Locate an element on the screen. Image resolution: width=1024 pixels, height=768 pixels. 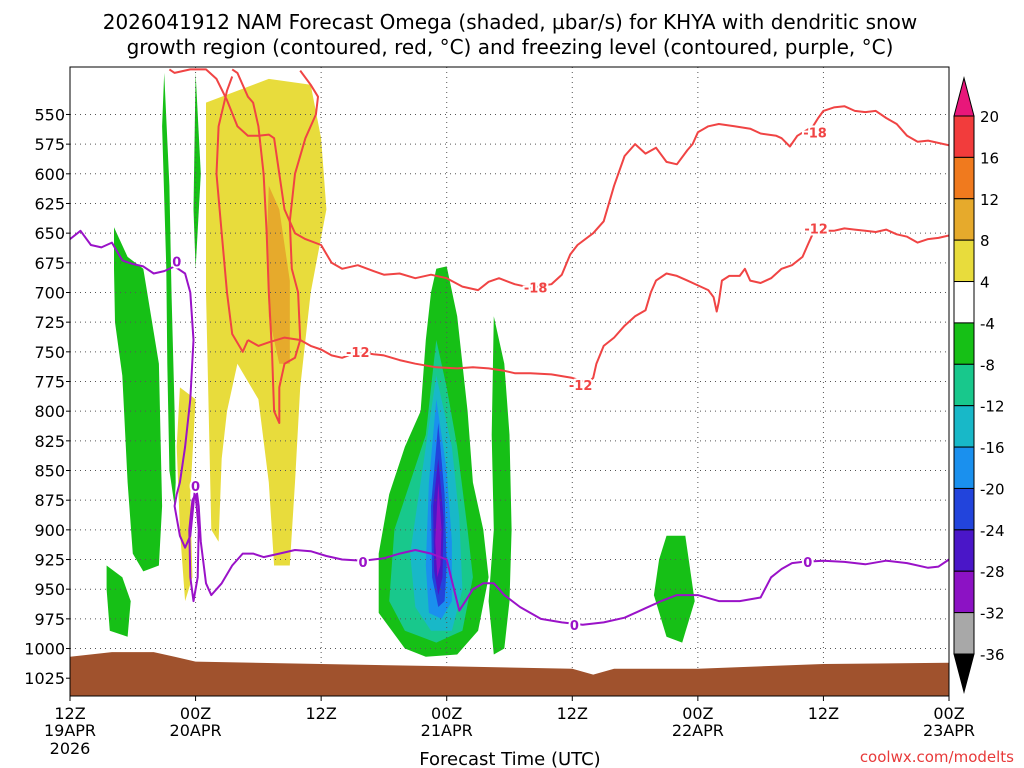
y-tick-label-775: 775 is located at coordinates (49, 382).